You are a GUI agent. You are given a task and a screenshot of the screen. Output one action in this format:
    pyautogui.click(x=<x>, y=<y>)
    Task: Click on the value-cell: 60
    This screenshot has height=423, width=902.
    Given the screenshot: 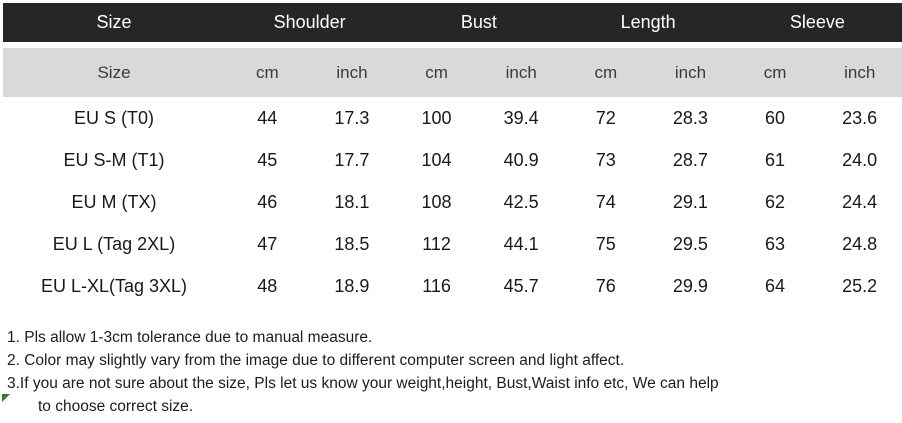 What is the action you would take?
    pyautogui.click(x=775, y=118)
    